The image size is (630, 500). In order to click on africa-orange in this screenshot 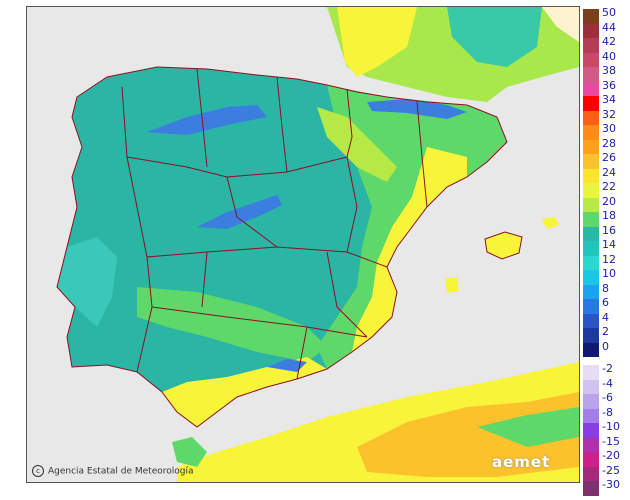, I will do `click(468, 434)`.